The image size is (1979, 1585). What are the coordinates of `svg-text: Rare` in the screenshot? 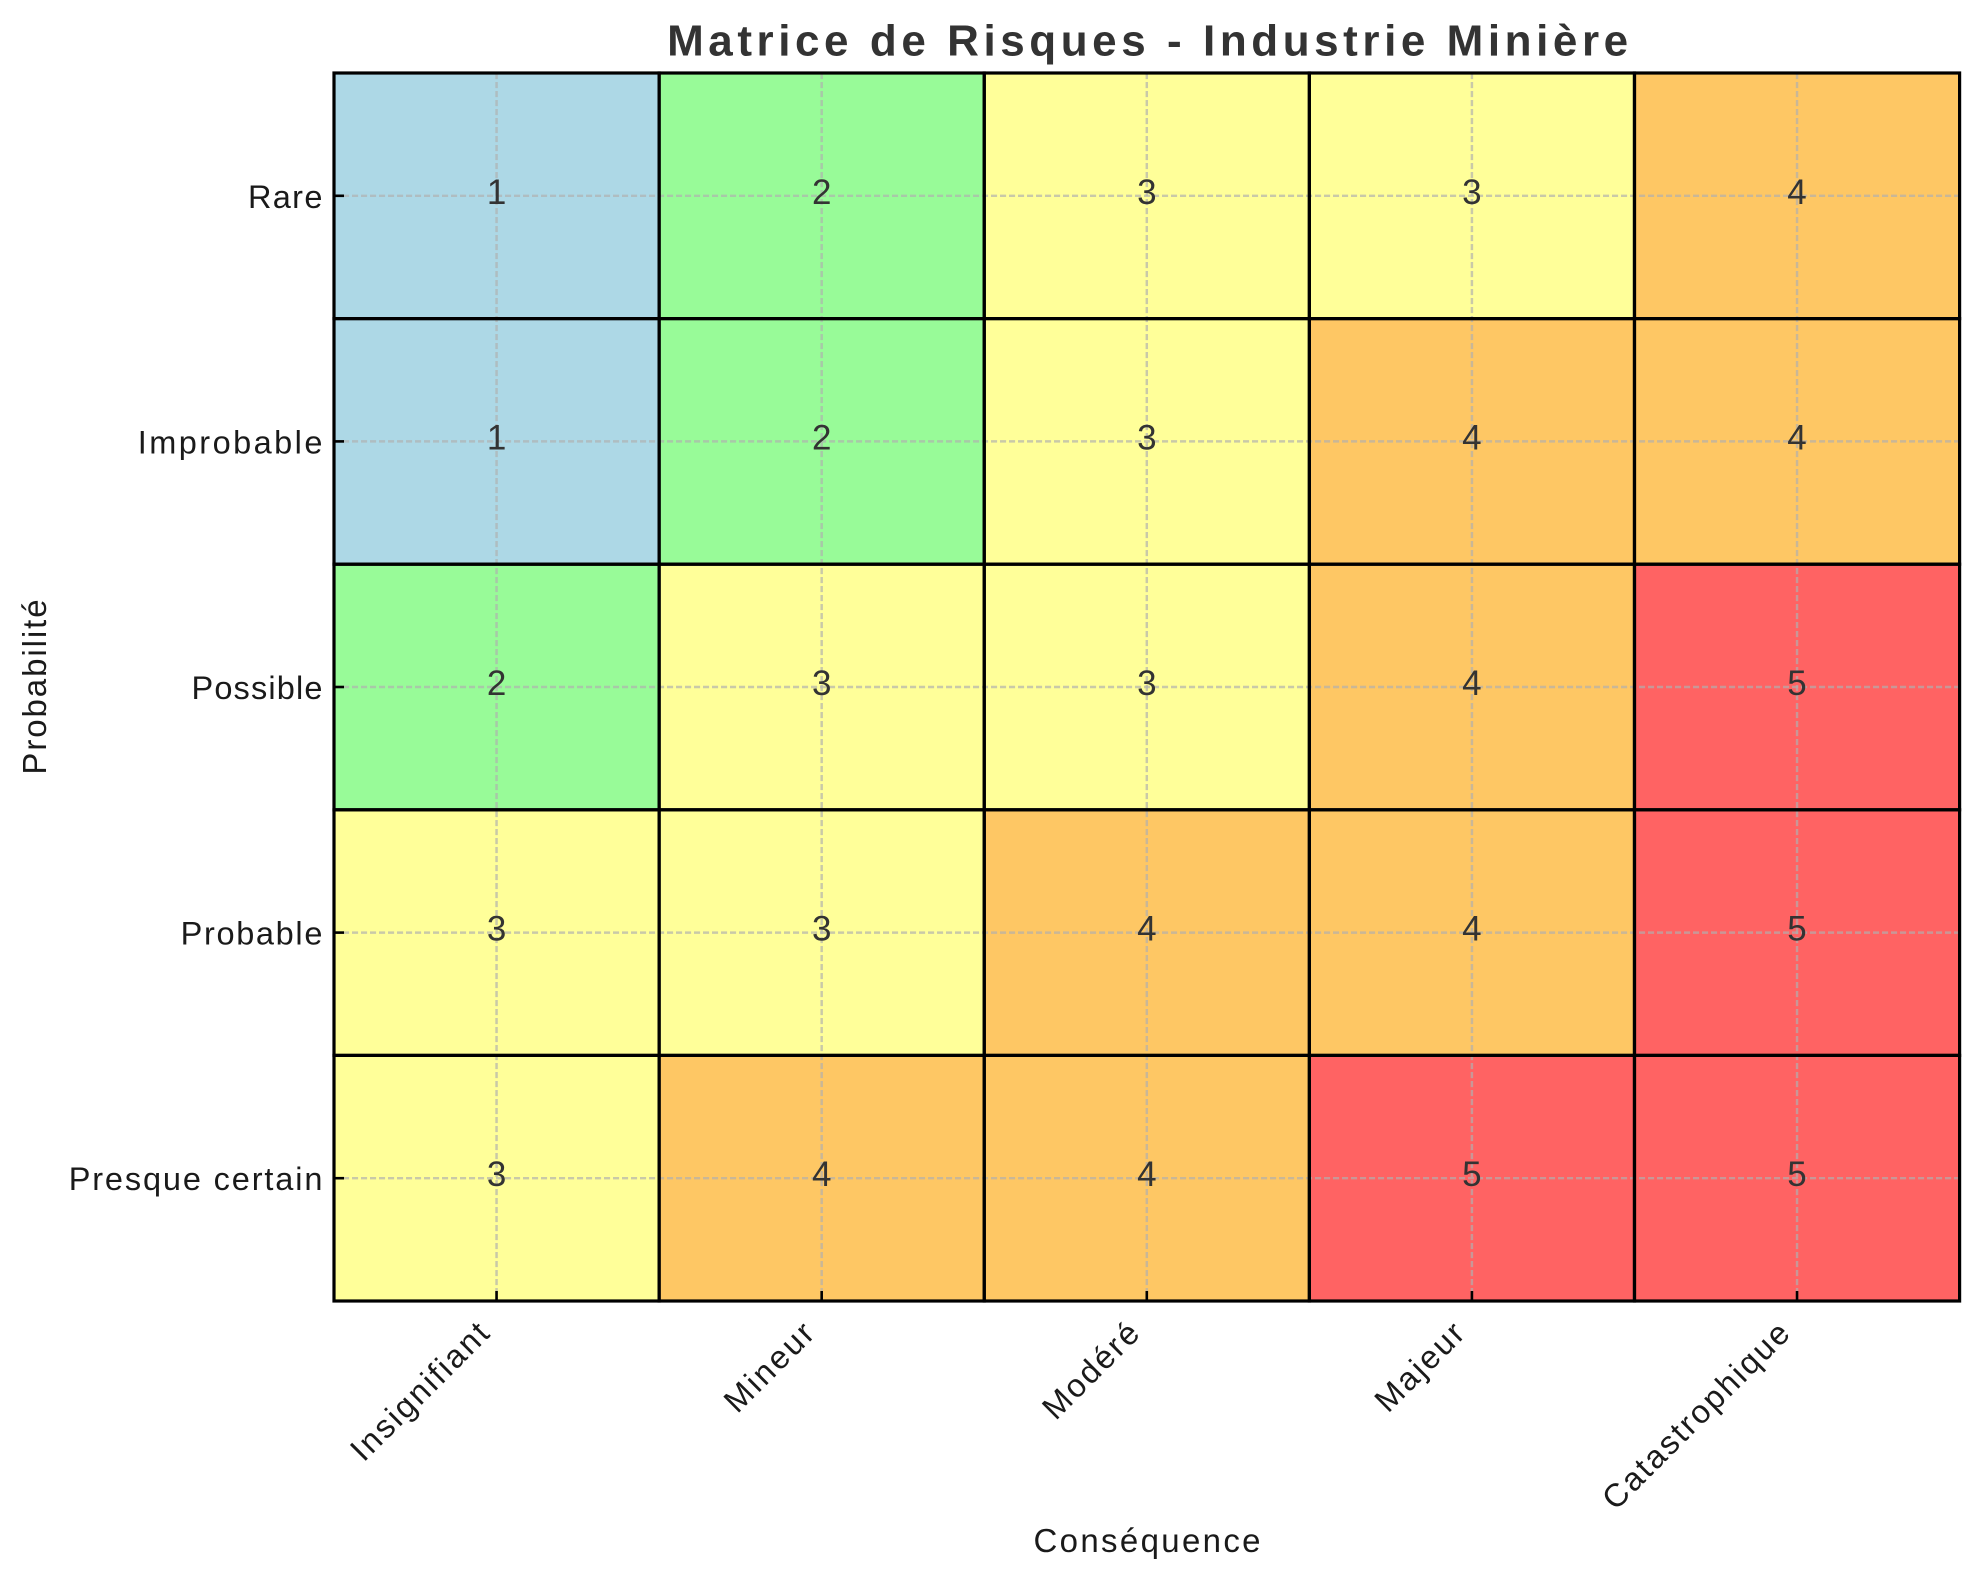 It's located at (285, 197).